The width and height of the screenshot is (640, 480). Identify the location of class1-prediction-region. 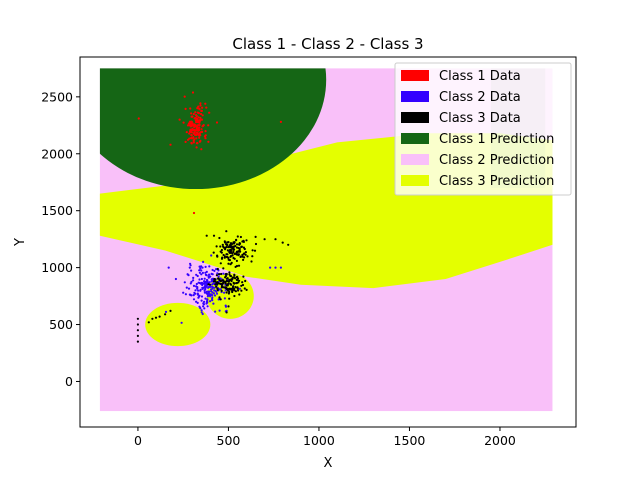
(213, 129).